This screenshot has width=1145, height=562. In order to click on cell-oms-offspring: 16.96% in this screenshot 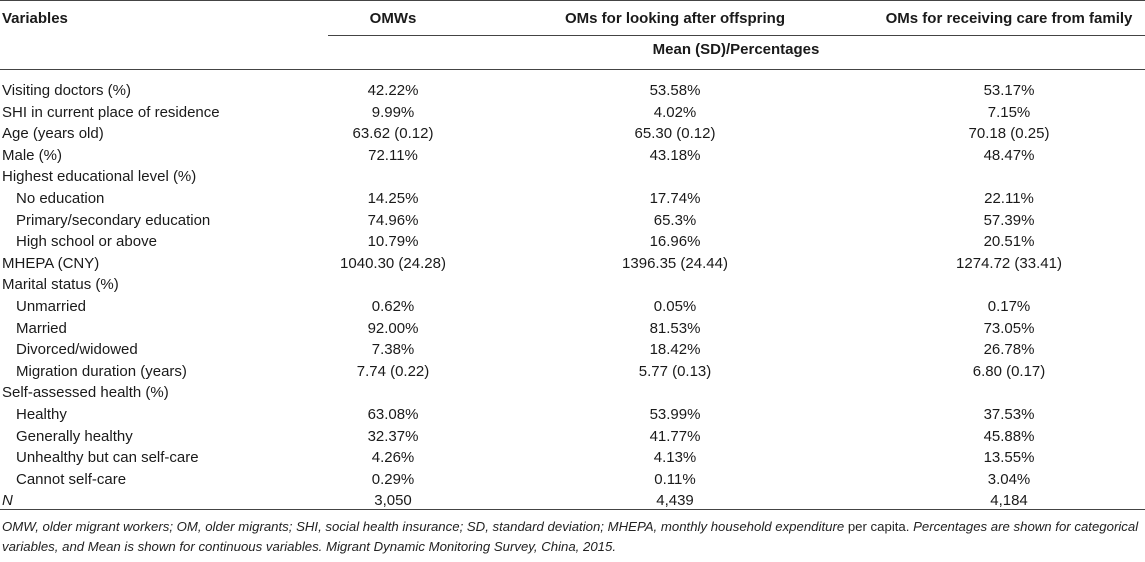, I will do `click(675, 242)`.